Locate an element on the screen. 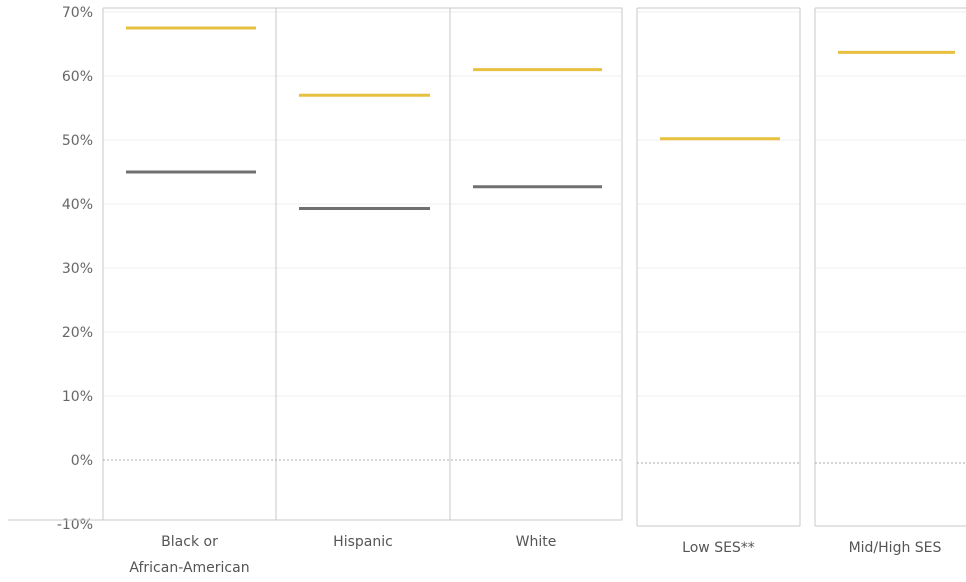 The height and width of the screenshot is (582, 966). y-tick-label: 10% is located at coordinates (77, 397).